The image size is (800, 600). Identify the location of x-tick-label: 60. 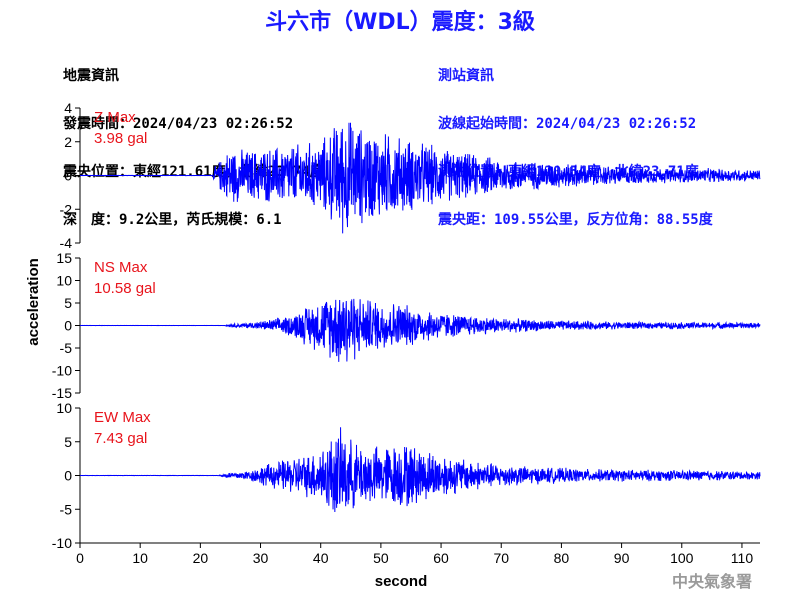
(441, 558).